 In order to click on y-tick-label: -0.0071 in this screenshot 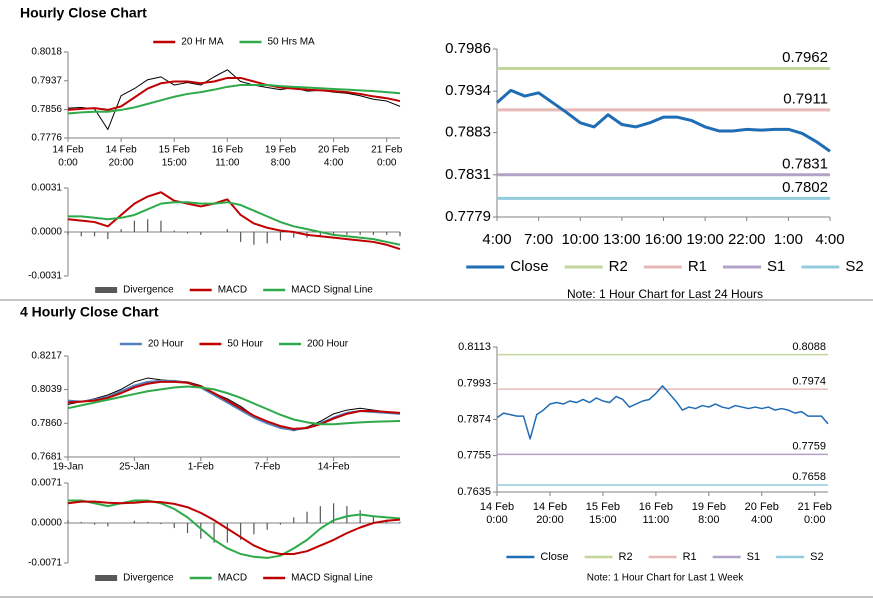, I will do `click(45, 563)`.